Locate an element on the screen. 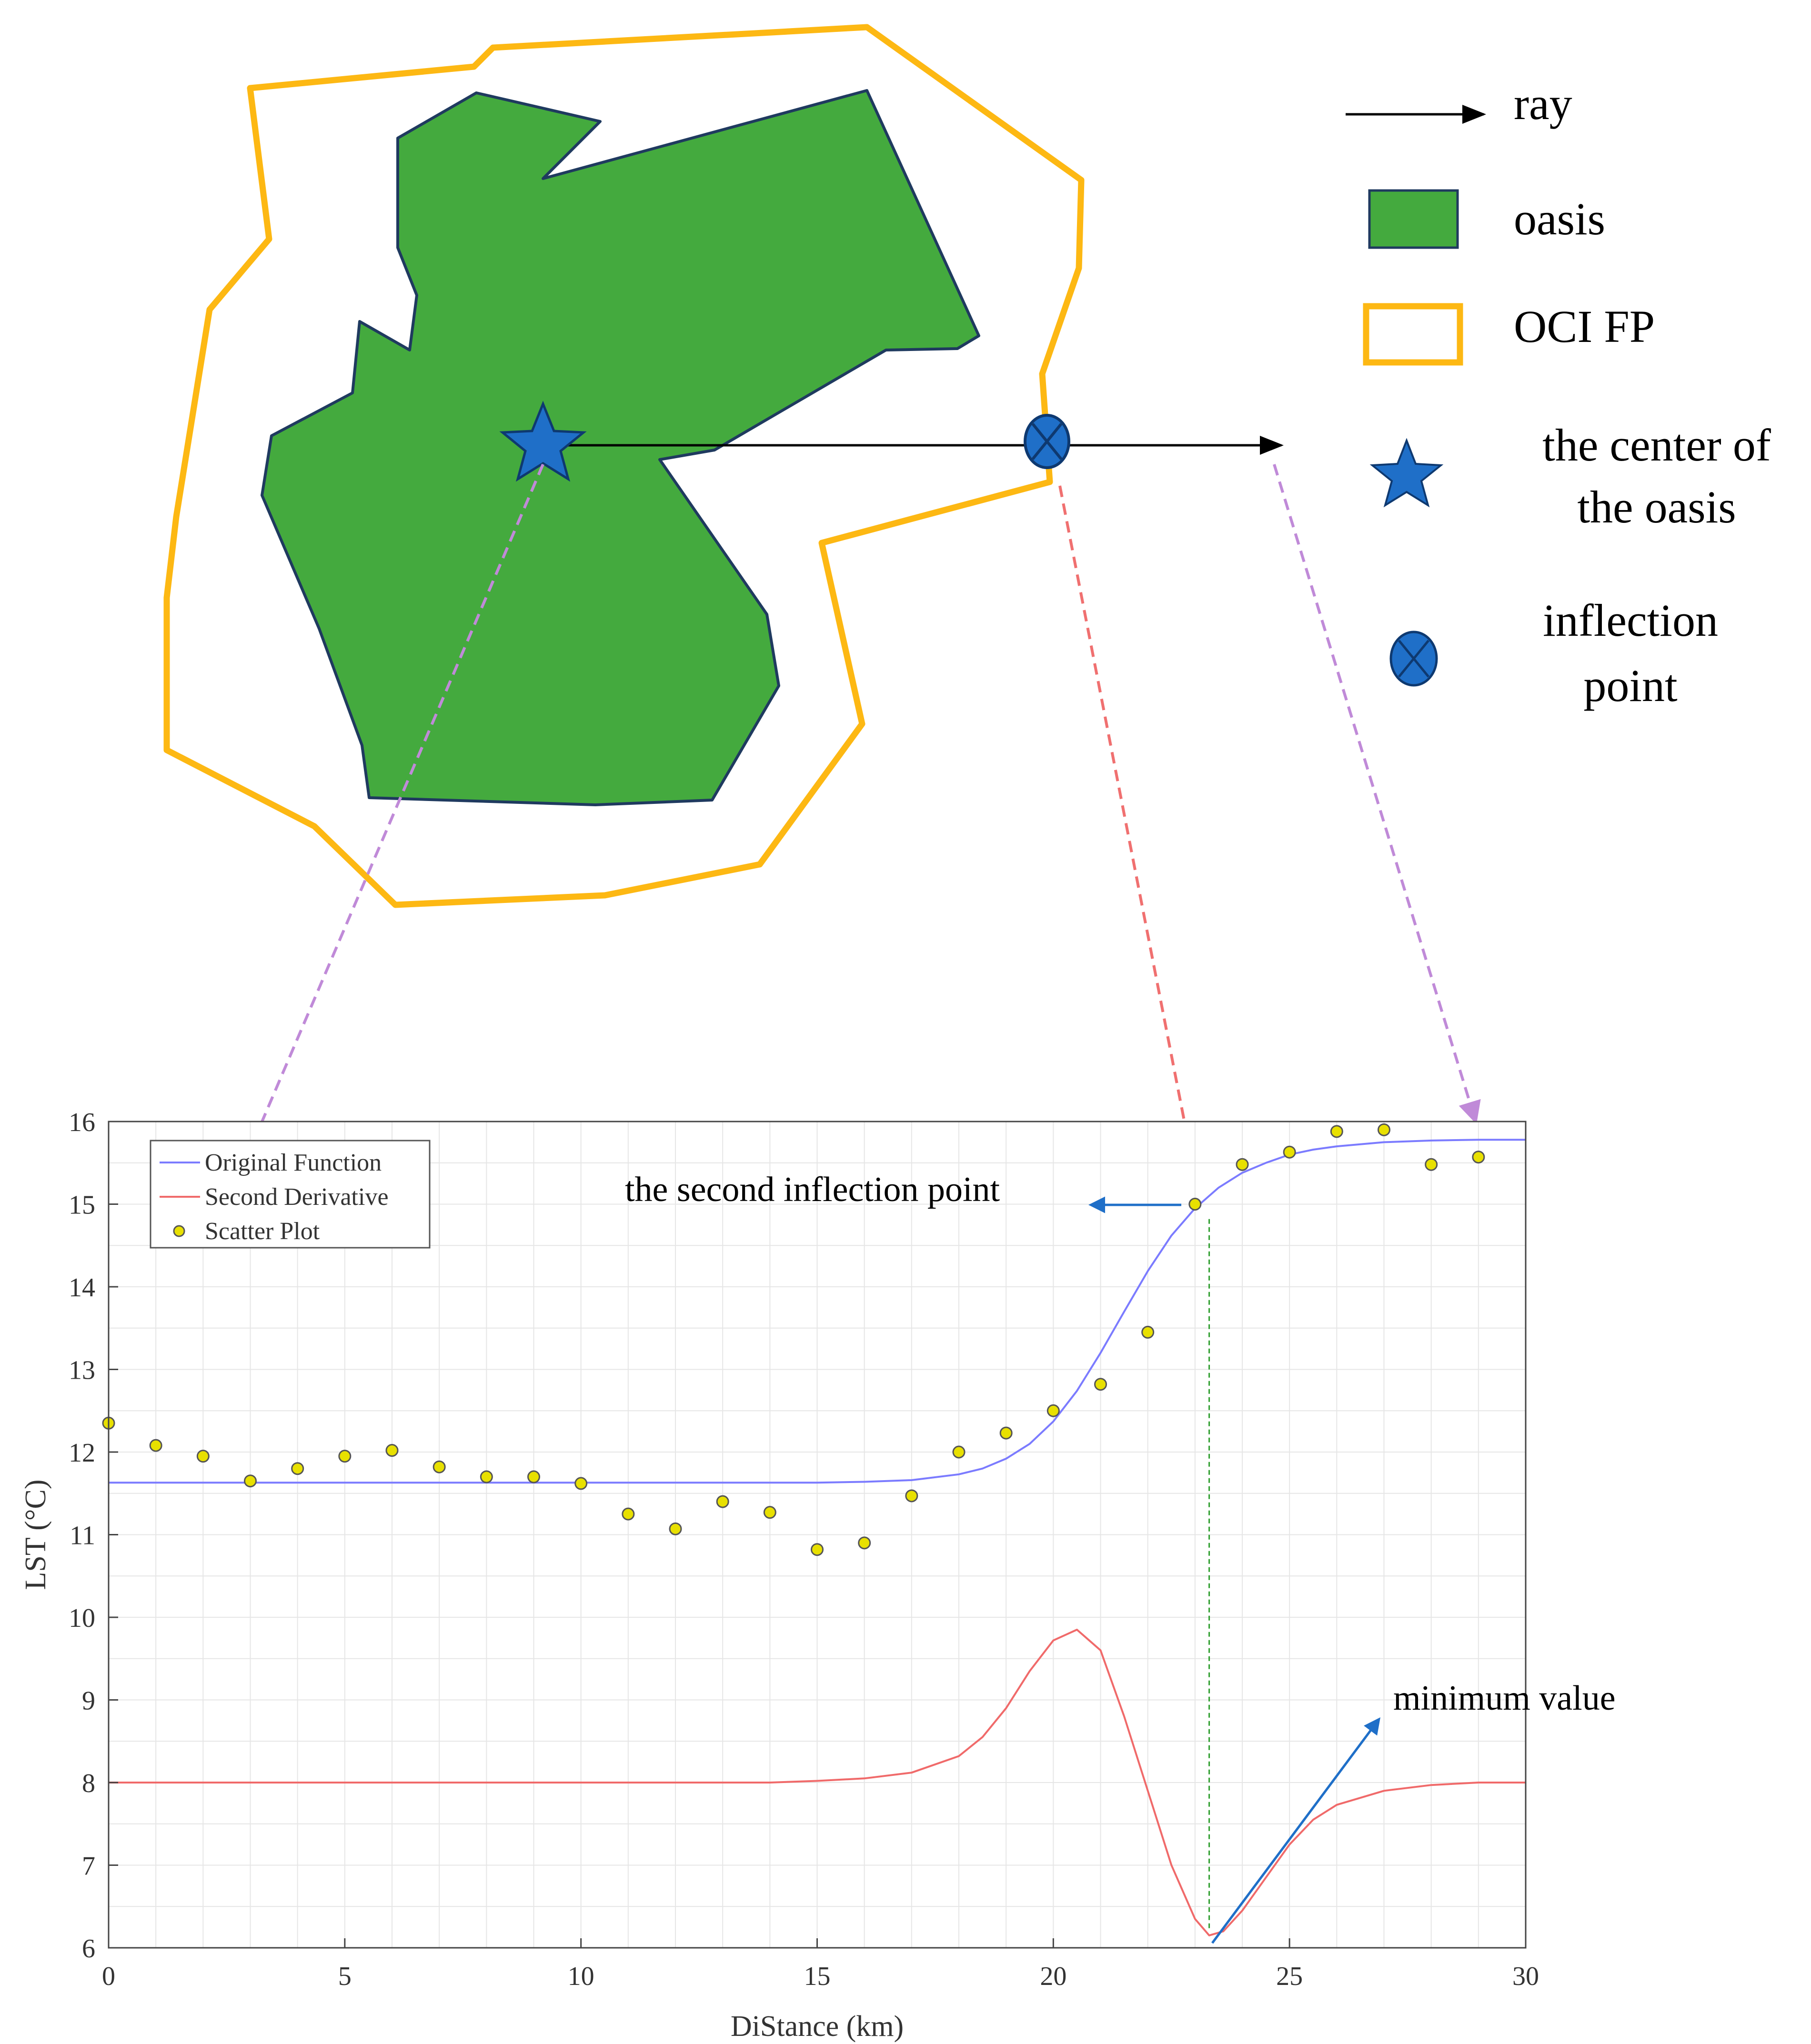 This screenshot has width=1811, height=2044. legend-center-line1: the center of is located at coordinates (1656, 445).